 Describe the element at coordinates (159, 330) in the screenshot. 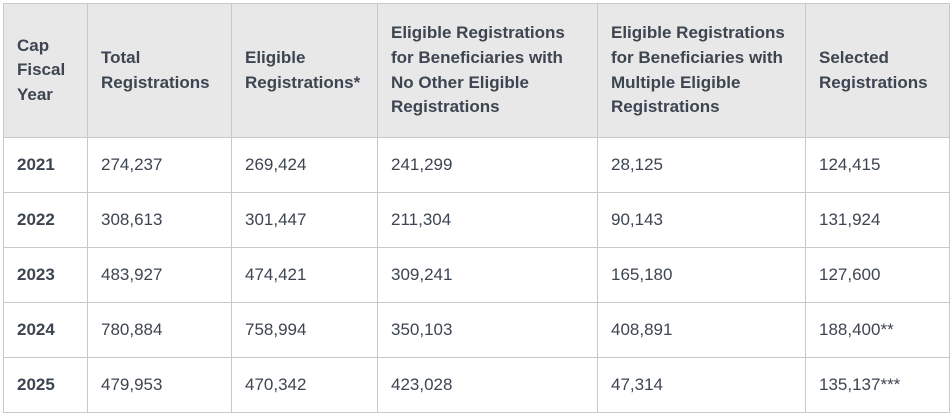

I see `total-registrations-cell: 780,884` at that location.